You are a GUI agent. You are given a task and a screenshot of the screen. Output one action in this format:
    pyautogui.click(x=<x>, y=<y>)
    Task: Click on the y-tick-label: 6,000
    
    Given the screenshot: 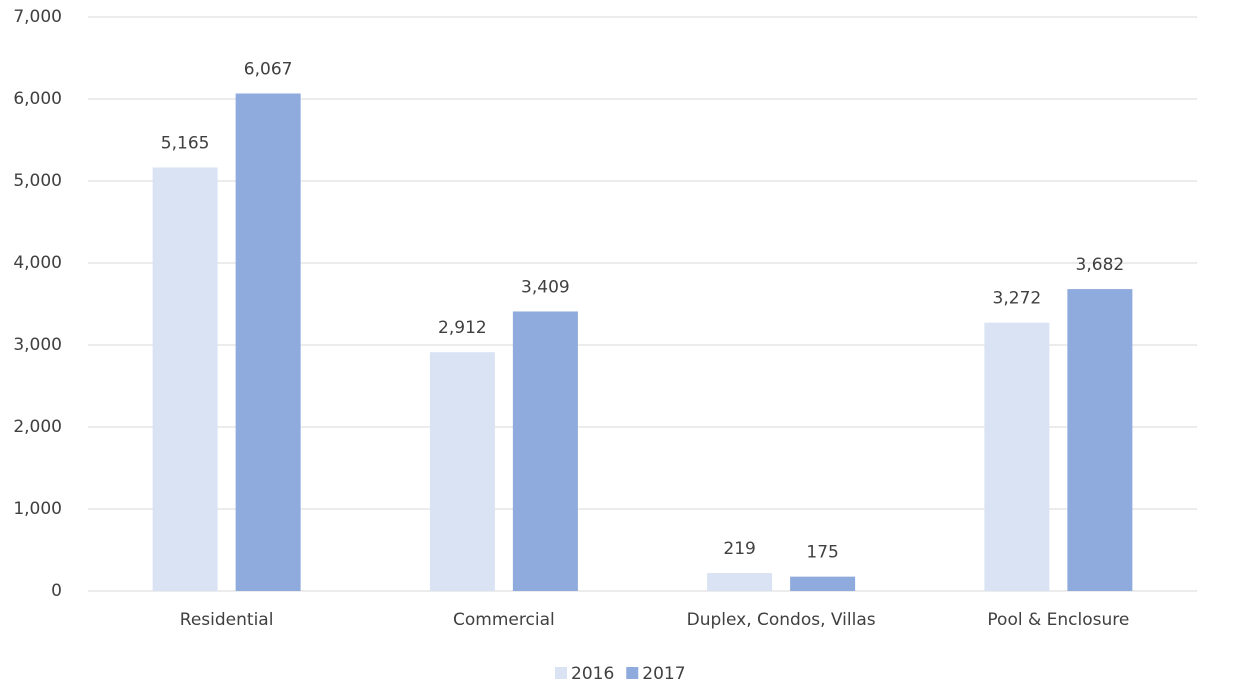 What is the action you would take?
    pyautogui.click(x=37, y=99)
    